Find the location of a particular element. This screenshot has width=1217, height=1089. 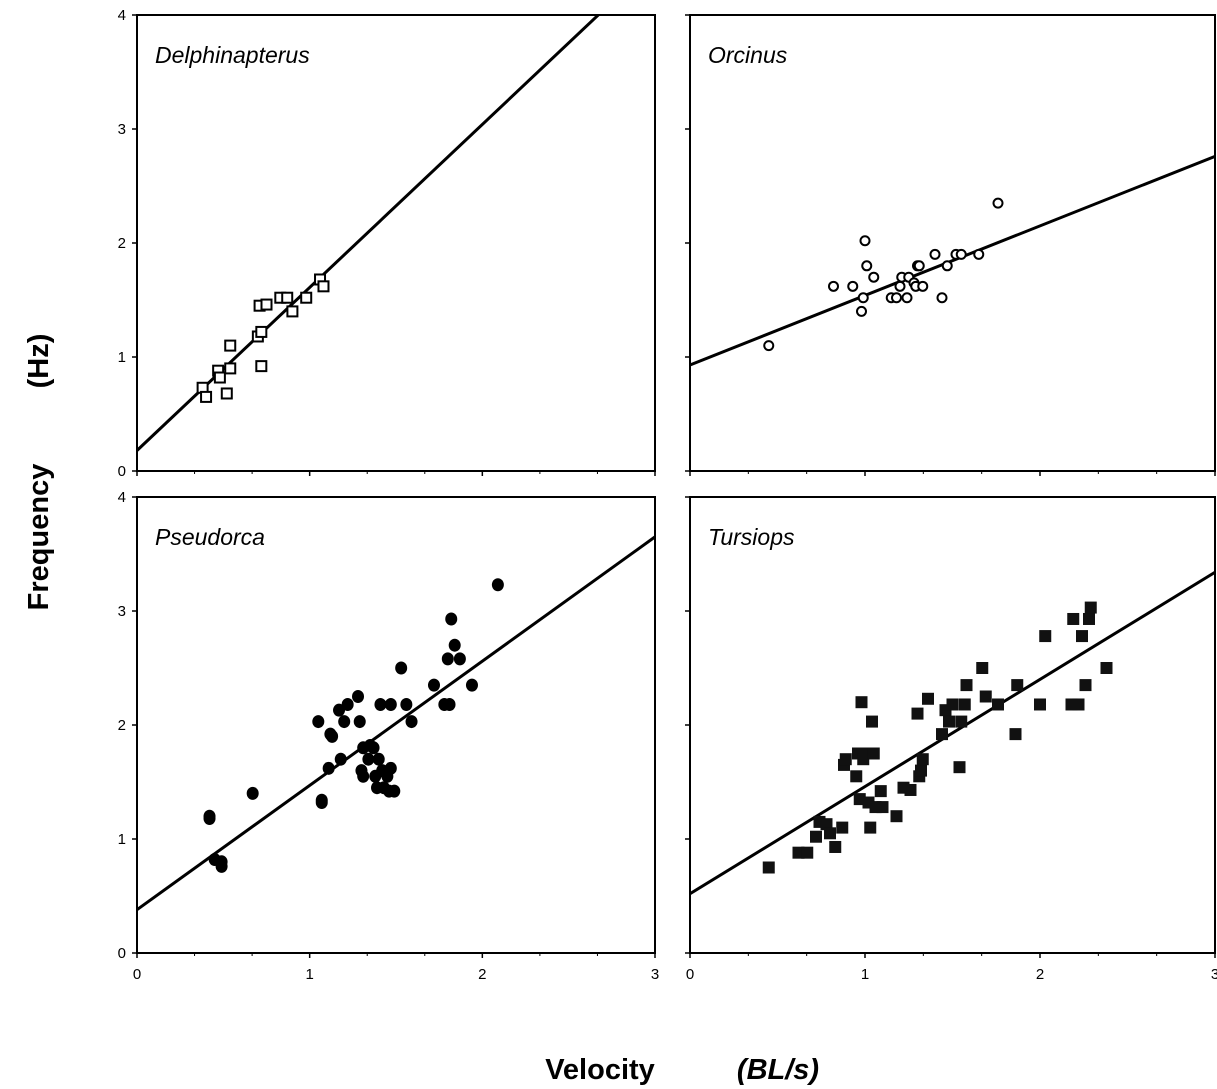

x-axis-unit: (BL/s) is located at coordinates (778, 1070).